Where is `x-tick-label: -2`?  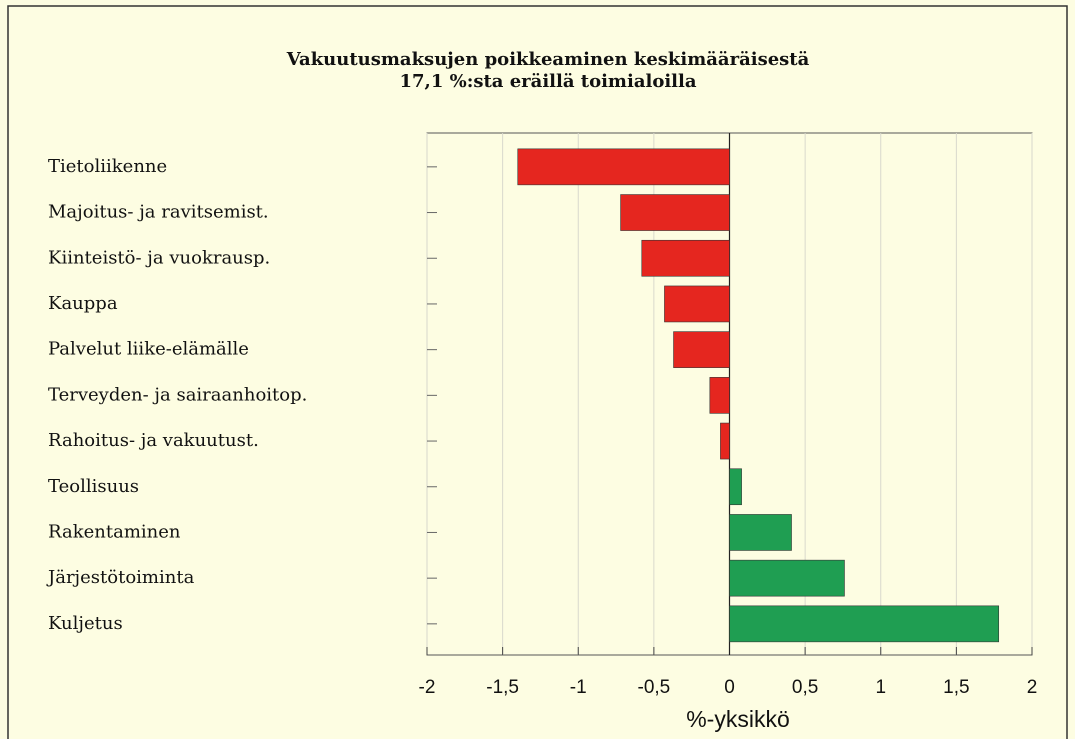 x-tick-label: -2 is located at coordinates (427, 687).